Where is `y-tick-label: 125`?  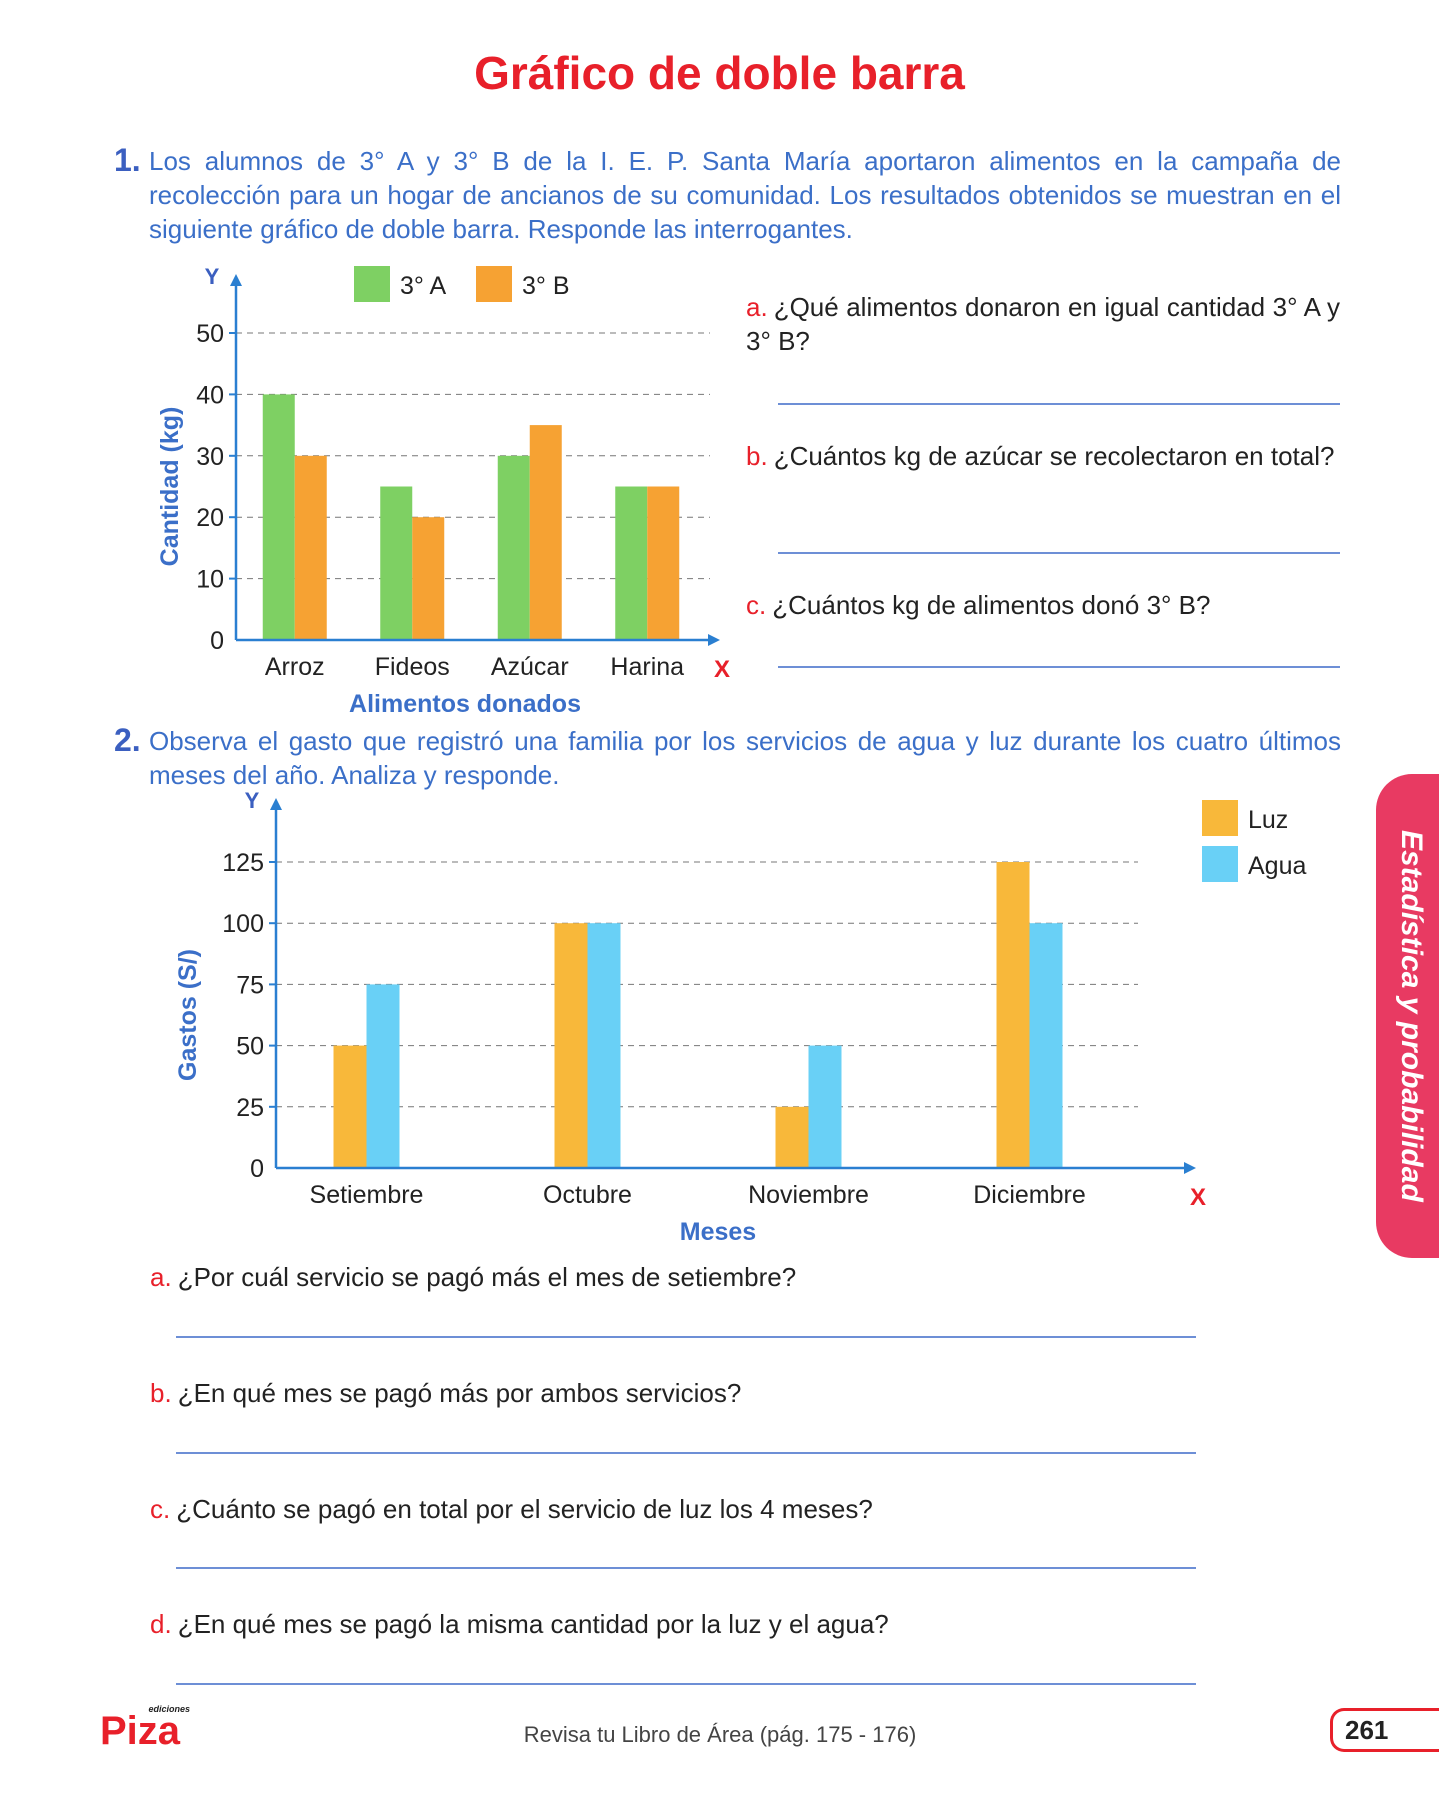
y-tick-label: 125 is located at coordinates (243, 863).